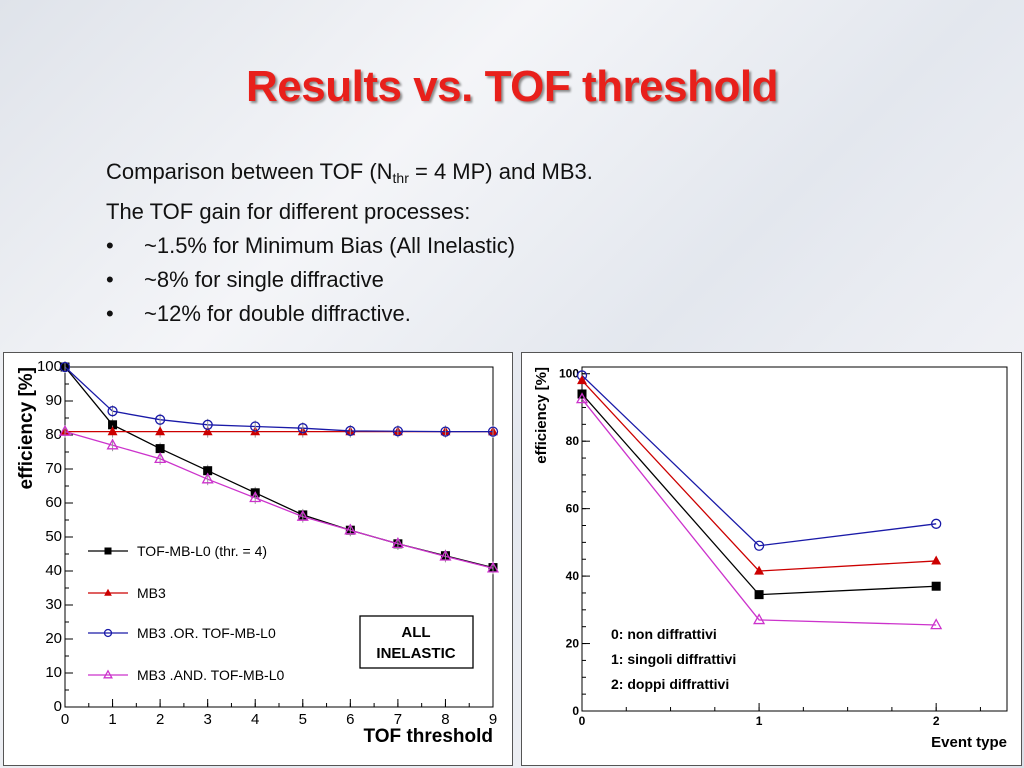  I want to click on annotation-text: 2: doppi diffrattivi, so click(670, 684).